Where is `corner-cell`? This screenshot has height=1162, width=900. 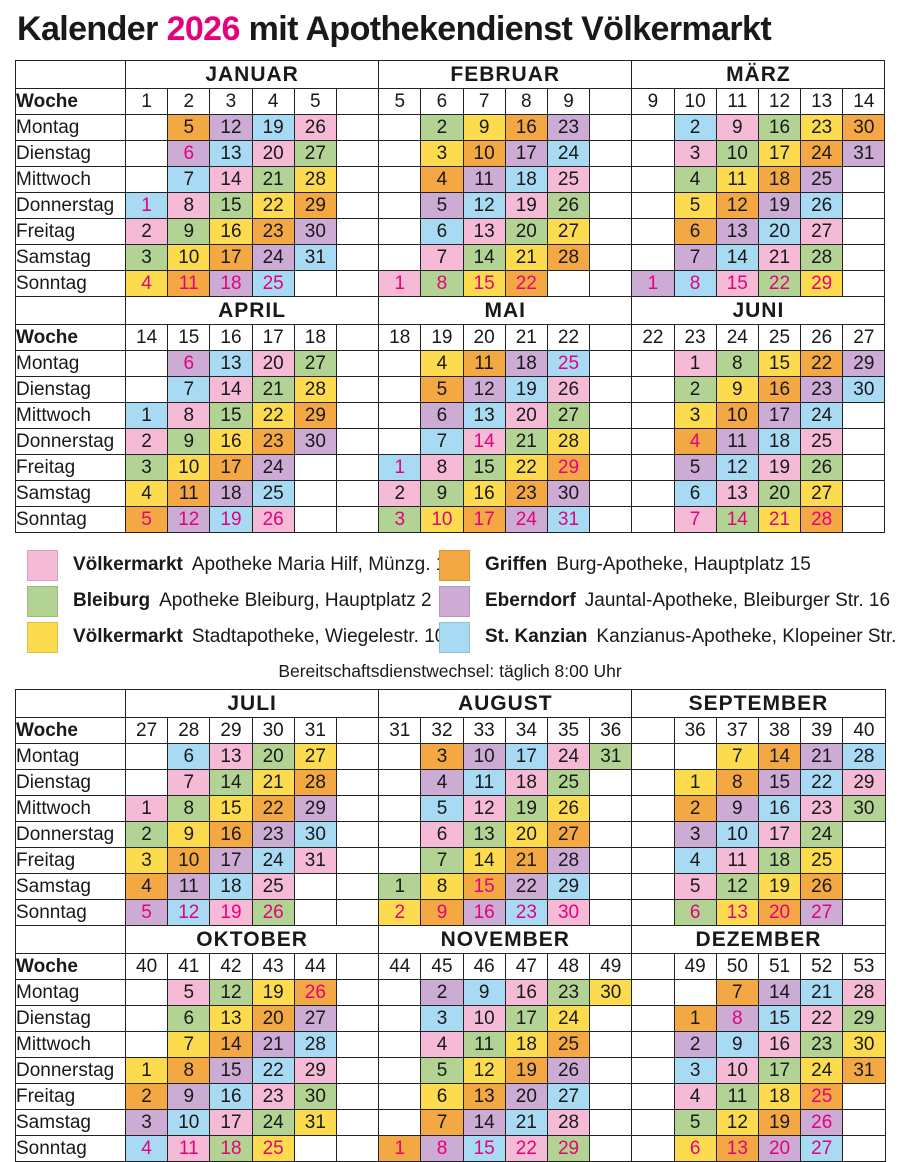
corner-cell is located at coordinates (70, 74).